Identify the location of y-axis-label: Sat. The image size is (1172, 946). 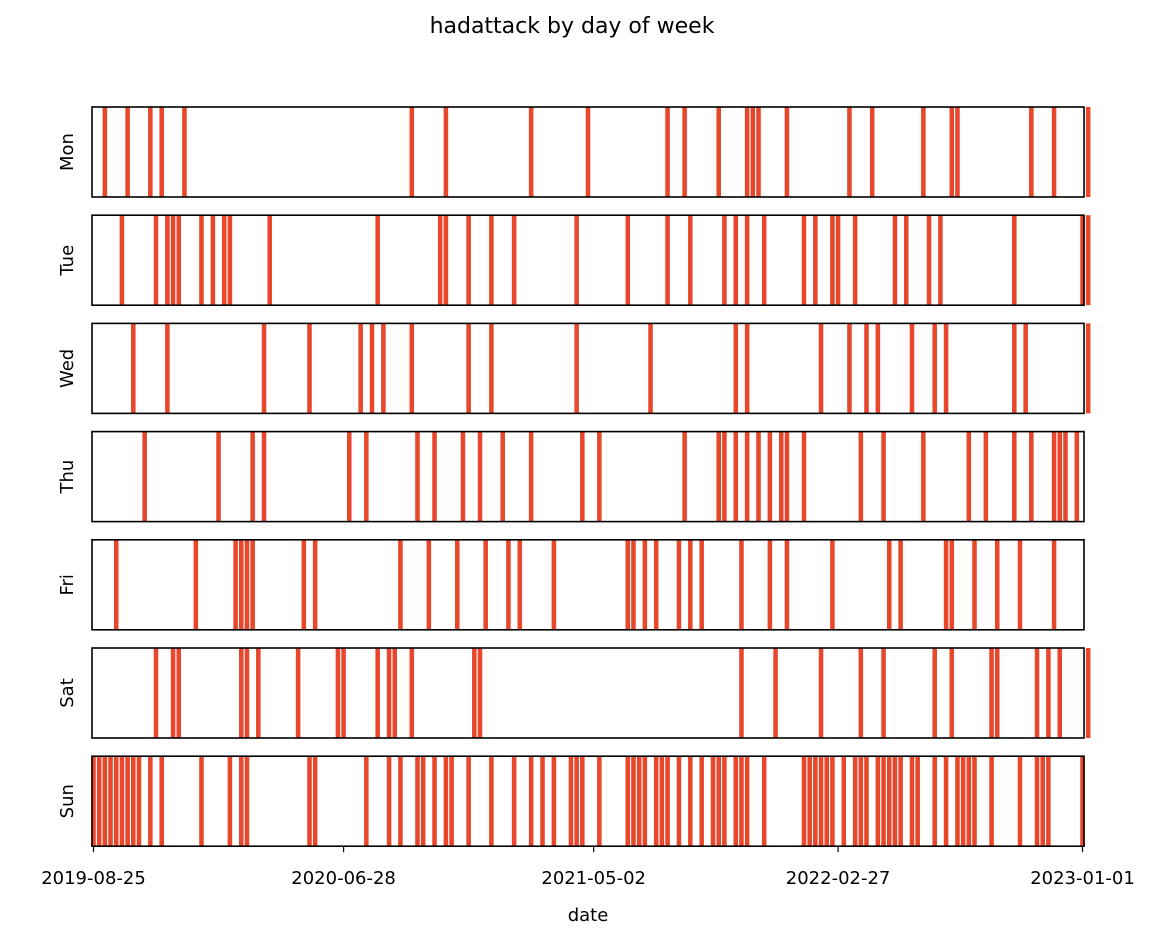
(67, 693).